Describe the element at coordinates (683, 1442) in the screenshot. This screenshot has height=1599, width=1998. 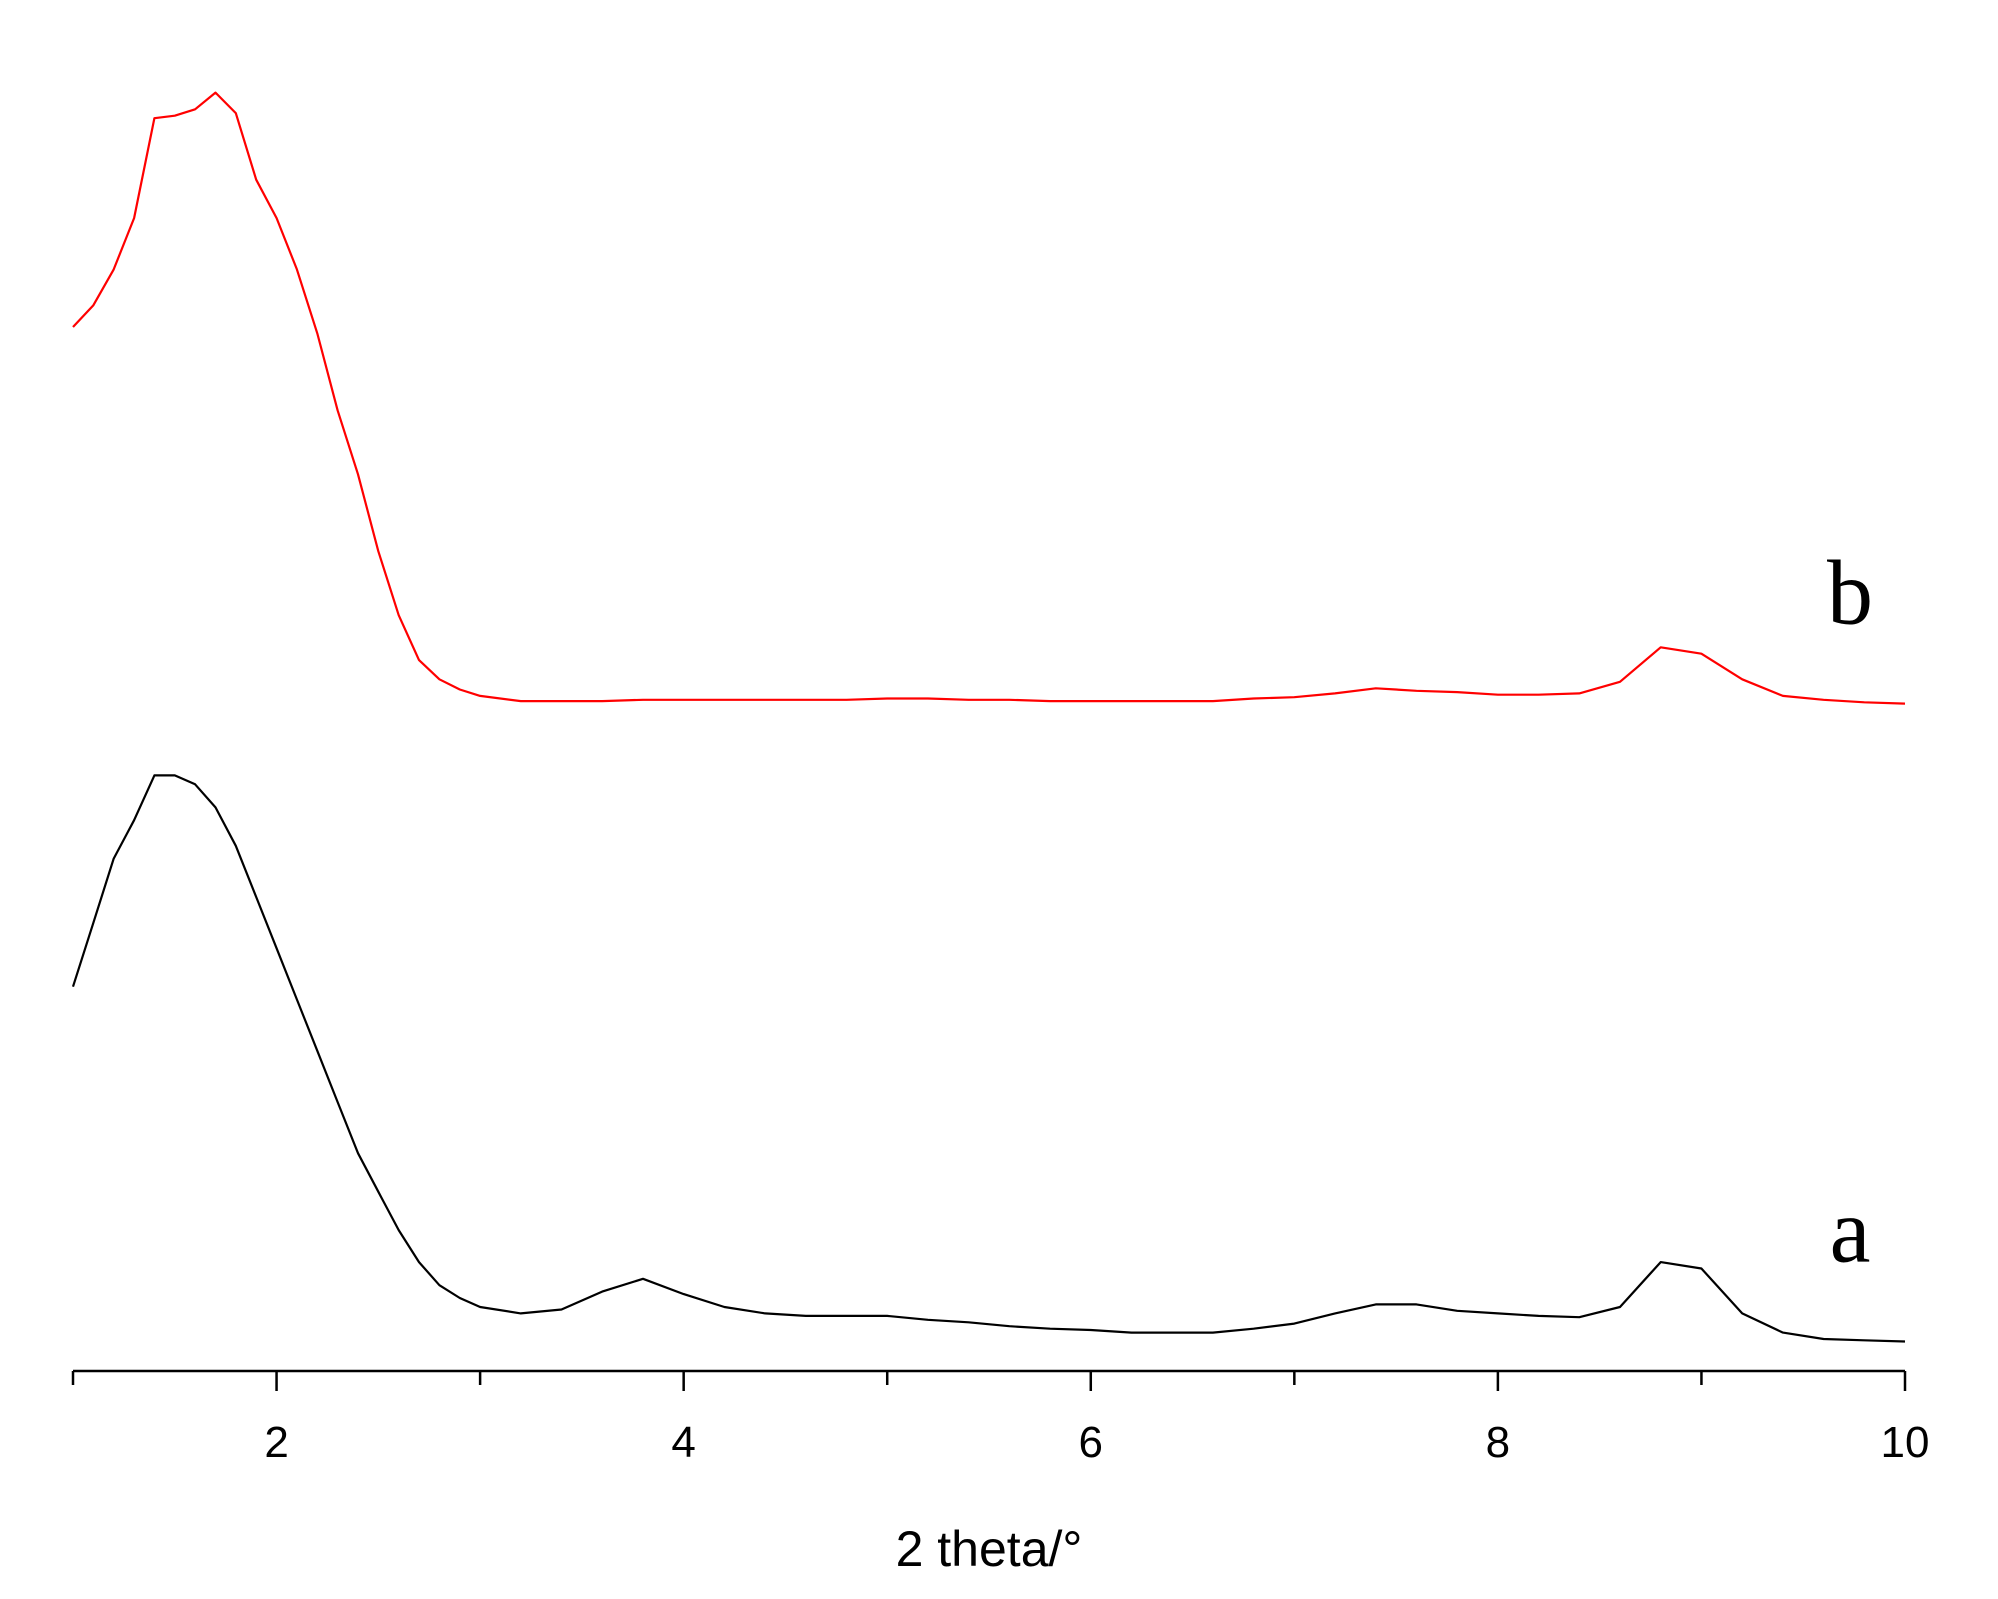
I see `x-tick-label: 4` at that location.